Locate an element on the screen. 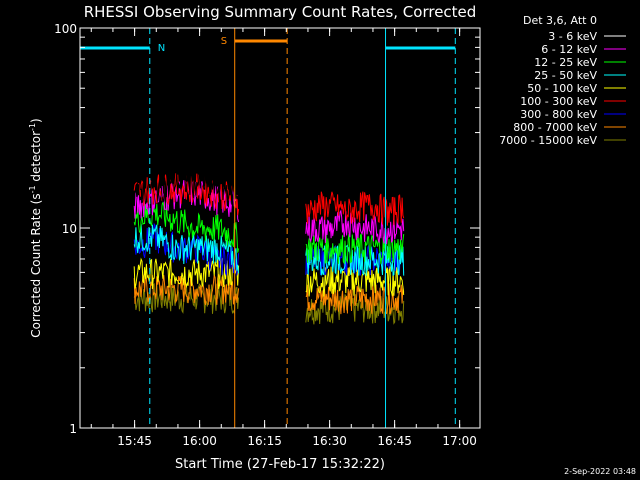 This screenshot has height=480, width=640. x-tick-label-0: 15:45 is located at coordinates (134, 441).